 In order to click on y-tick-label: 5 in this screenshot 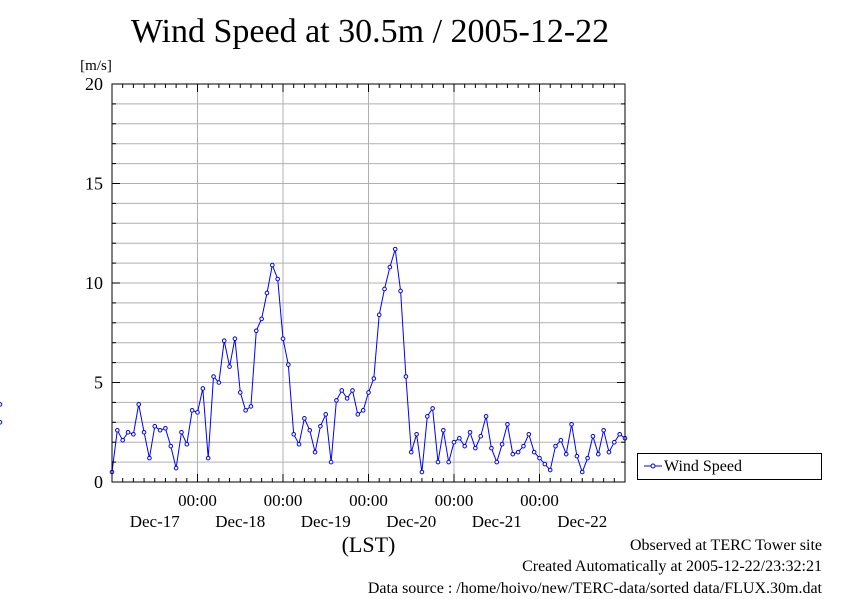, I will do `click(98, 383)`.